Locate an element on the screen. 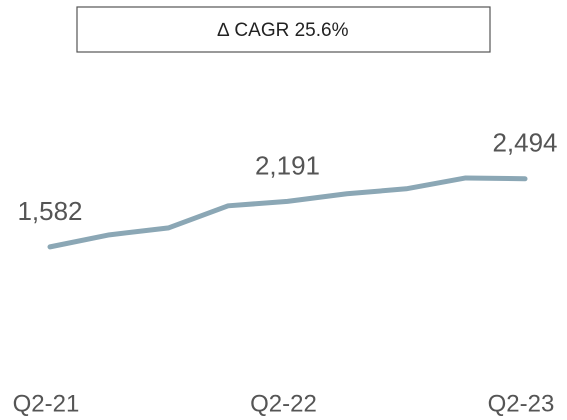 This screenshot has height=420, width=567. x-tick-label: Q2-21 is located at coordinates (46, 403).